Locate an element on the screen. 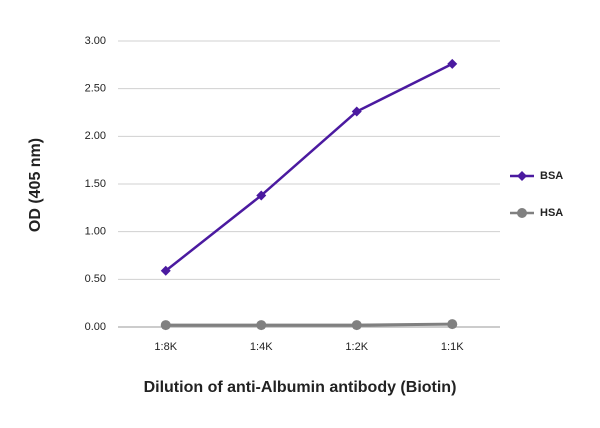 The height and width of the screenshot is (428, 600). y-tick-label: 0.00 is located at coordinates (95, 327).